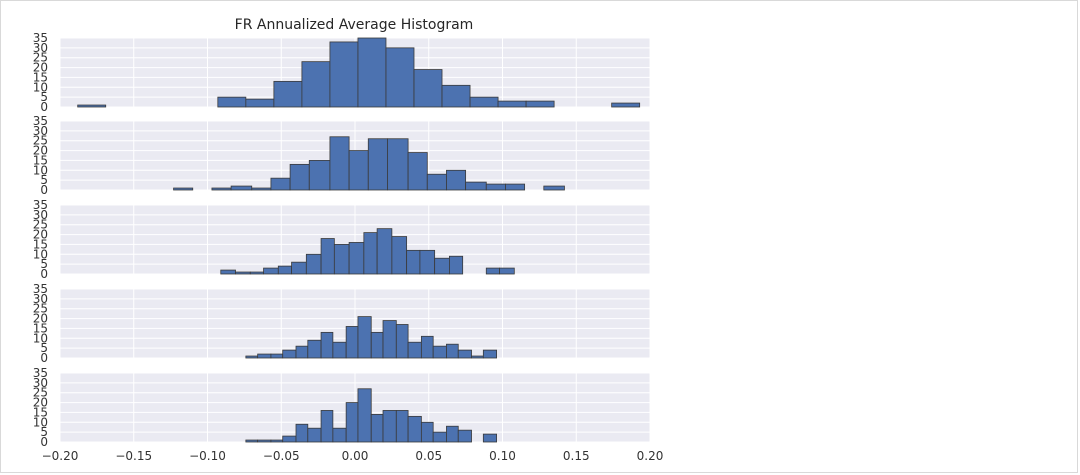 This screenshot has height=475, width=1080. Describe the element at coordinates (40, 338) in the screenshot. I see `y-tick-label: 10` at that location.